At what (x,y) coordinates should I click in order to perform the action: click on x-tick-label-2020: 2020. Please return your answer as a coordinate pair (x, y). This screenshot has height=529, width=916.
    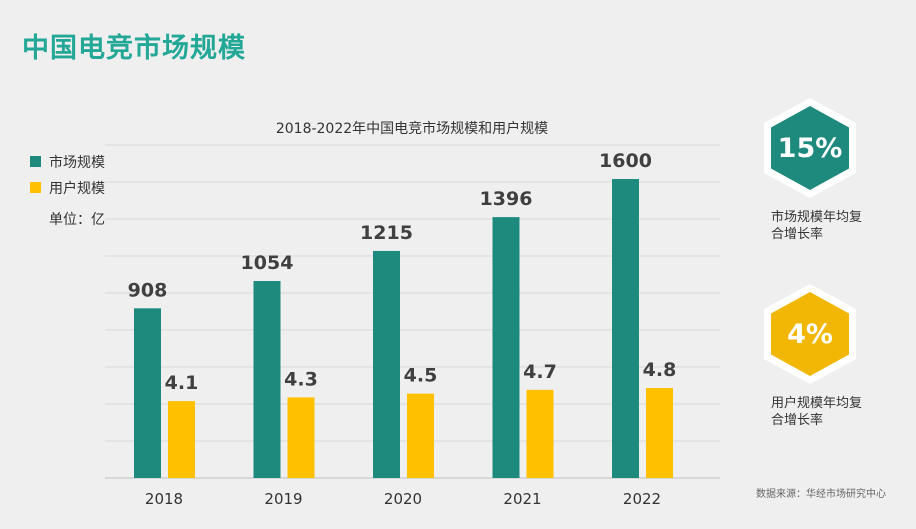
    Looking at the image, I should click on (403, 499).